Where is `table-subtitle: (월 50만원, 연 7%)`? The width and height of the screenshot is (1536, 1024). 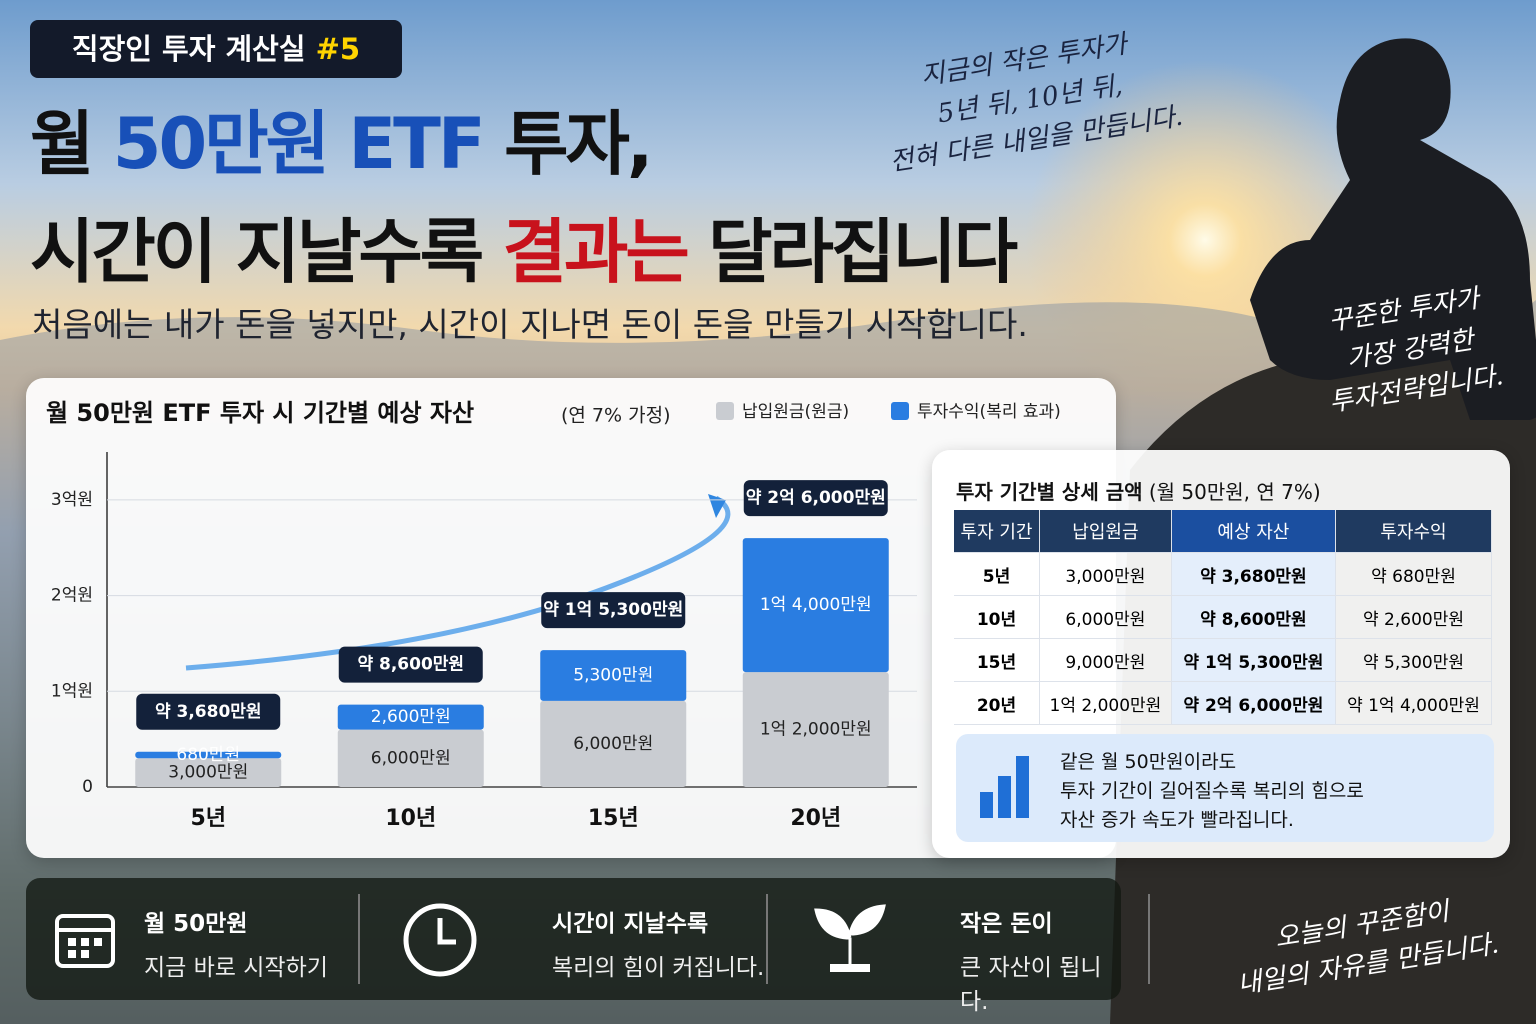 table-subtitle: (월 50만원, 연 7%) is located at coordinates (1234, 492).